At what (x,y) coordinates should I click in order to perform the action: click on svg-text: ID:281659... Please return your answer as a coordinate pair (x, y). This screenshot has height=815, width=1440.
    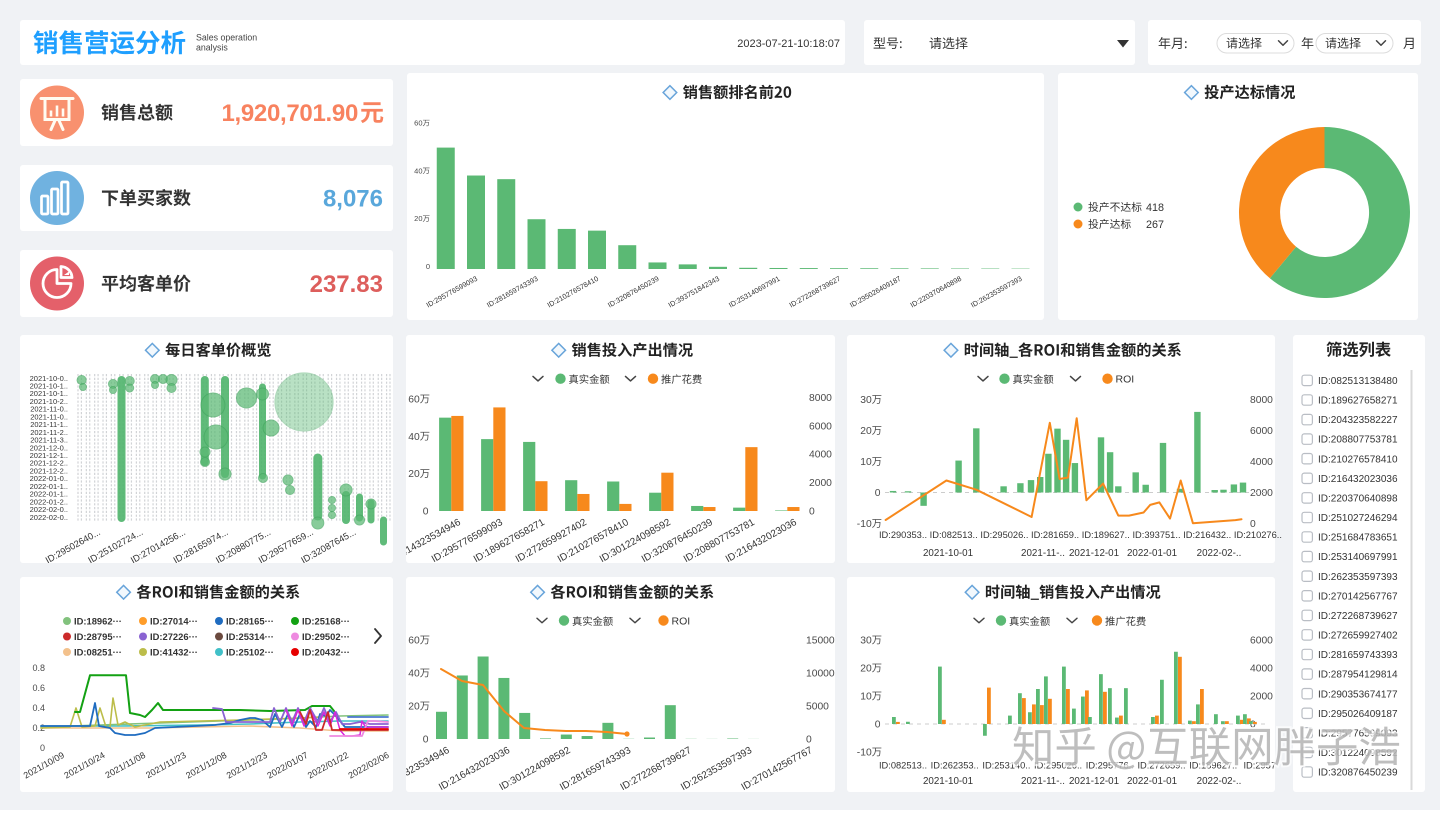
    Looking at the image, I should click on (1055, 535).